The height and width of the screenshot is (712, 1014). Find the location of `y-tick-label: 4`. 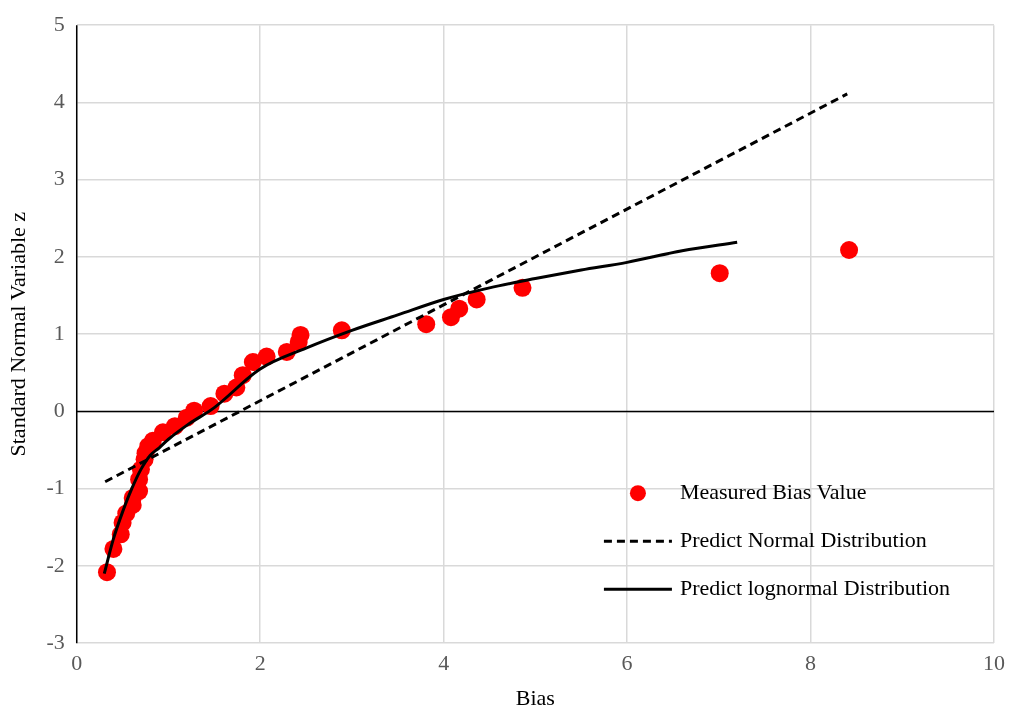

y-tick-label: 4 is located at coordinates (59, 101).